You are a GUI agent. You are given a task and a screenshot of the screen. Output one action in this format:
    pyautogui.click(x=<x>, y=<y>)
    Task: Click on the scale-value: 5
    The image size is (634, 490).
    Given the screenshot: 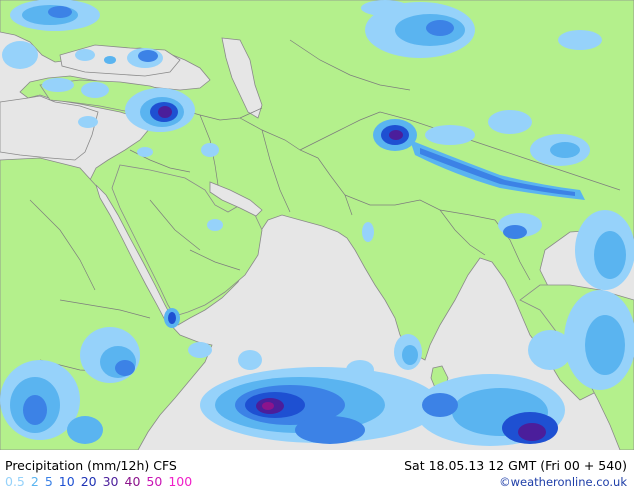 What is the action you would take?
    pyautogui.click(x=48, y=481)
    